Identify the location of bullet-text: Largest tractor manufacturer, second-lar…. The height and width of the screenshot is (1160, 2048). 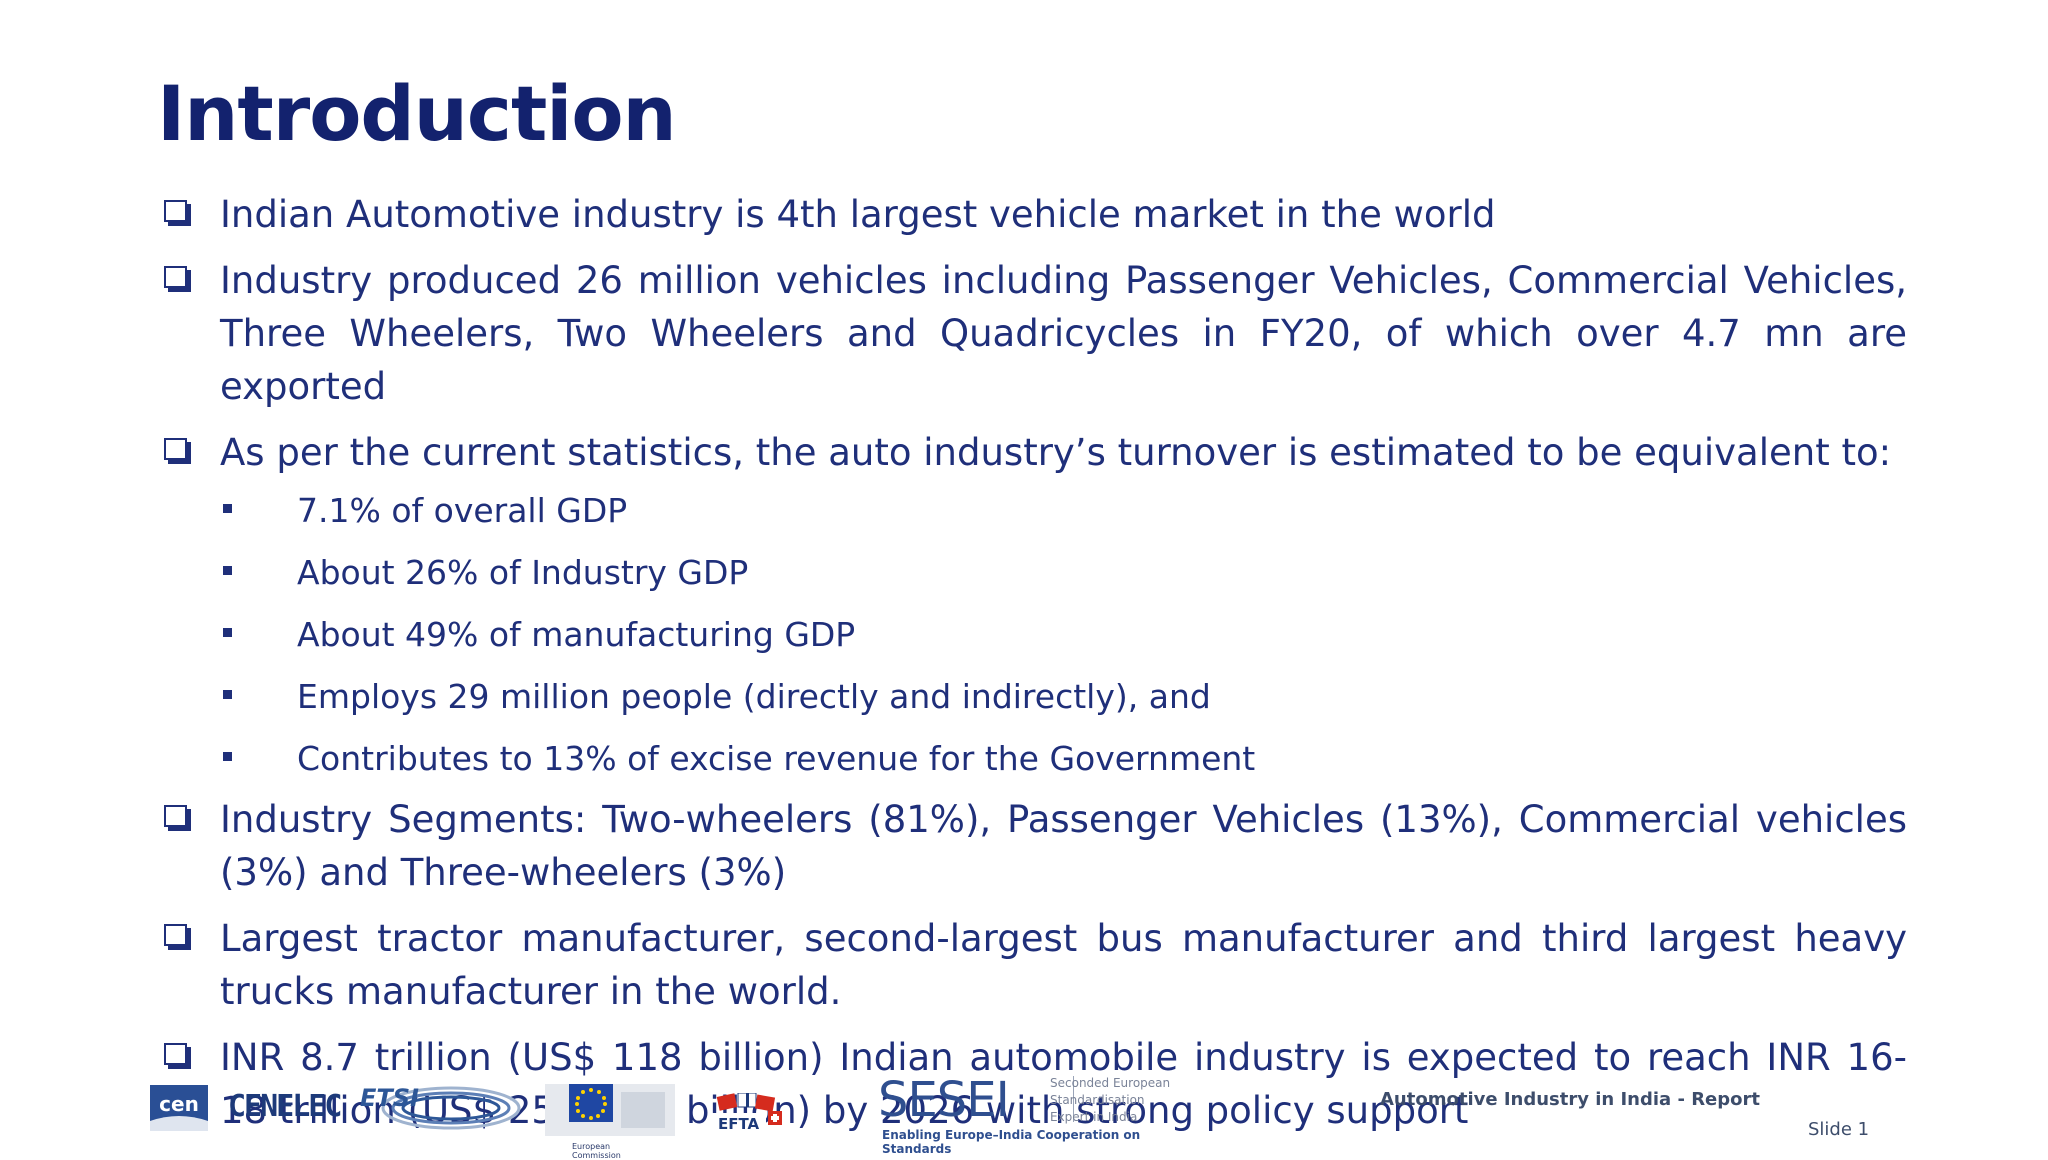
(1063, 965).